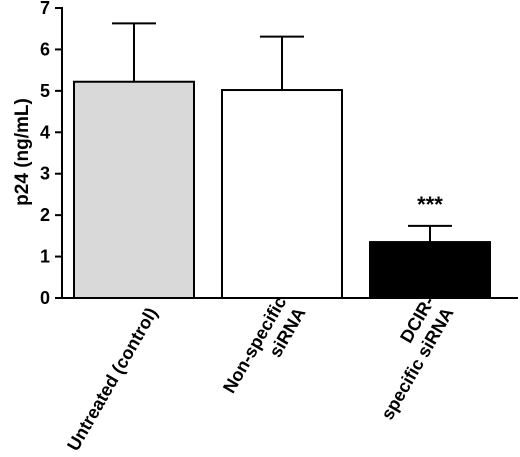  Describe the element at coordinates (45, 9) in the screenshot. I see `y-tick-label: 7` at that location.